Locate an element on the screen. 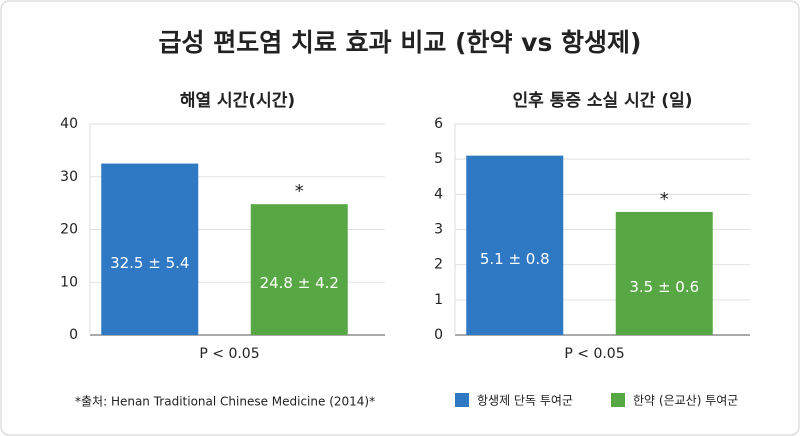 This screenshot has height=436, width=800. y-tick-label: 1 is located at coordinates (438, 300).